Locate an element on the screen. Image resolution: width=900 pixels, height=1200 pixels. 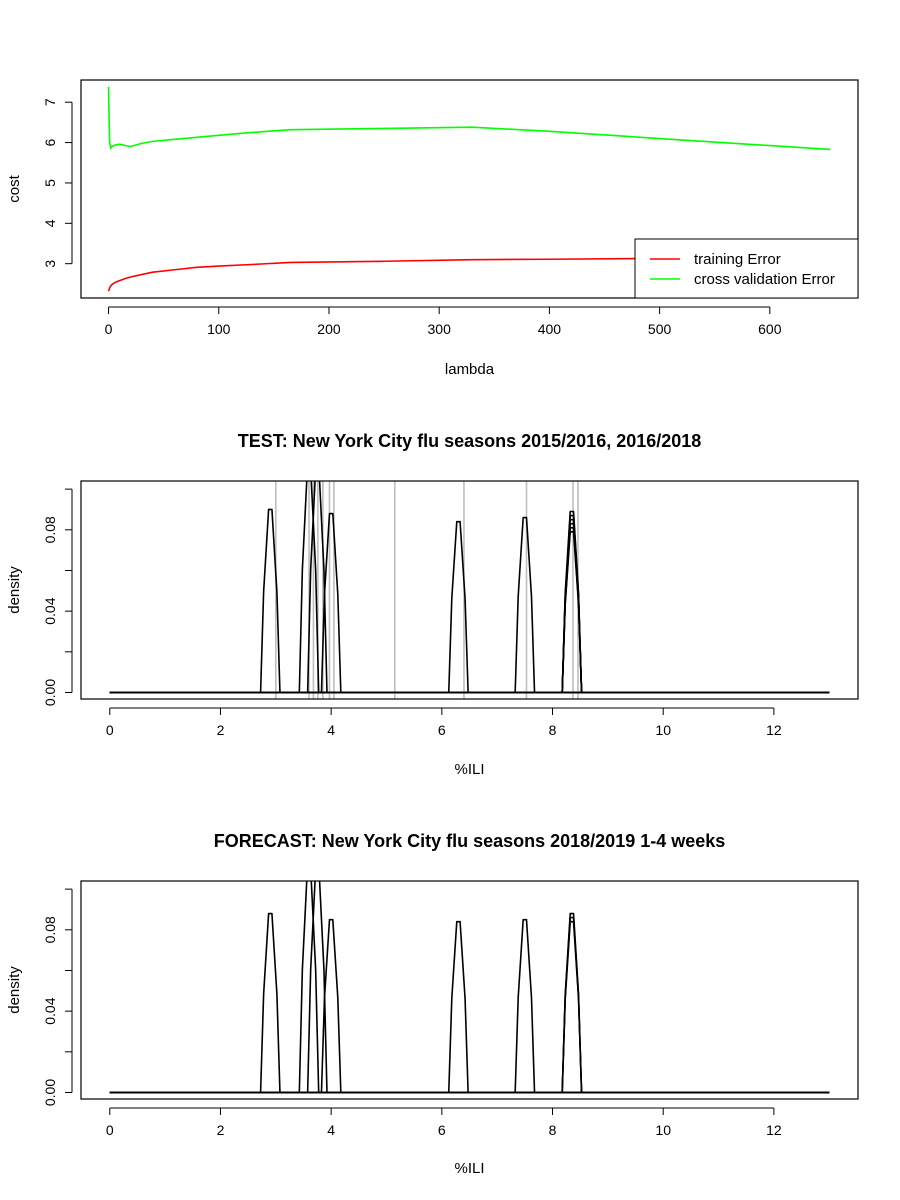
legend-box is located at coordinates (746, 268).